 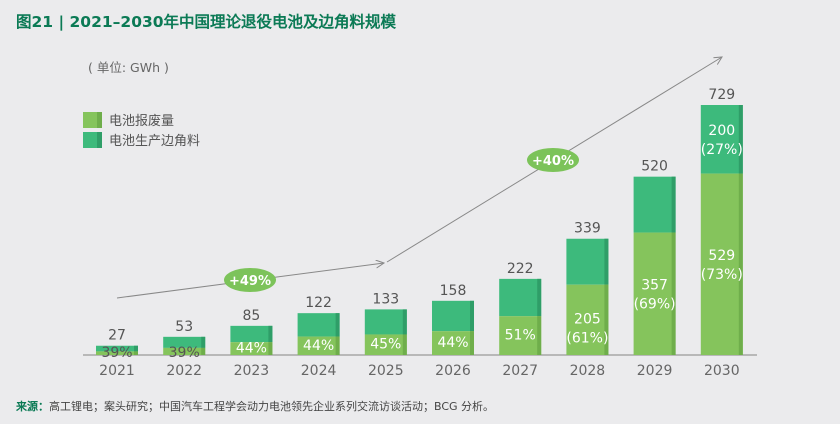 What do you see at coordinates (404, 322) in the screenshot?
I see `bar-offcut-edge-2025` at bounding box center [404, 322].